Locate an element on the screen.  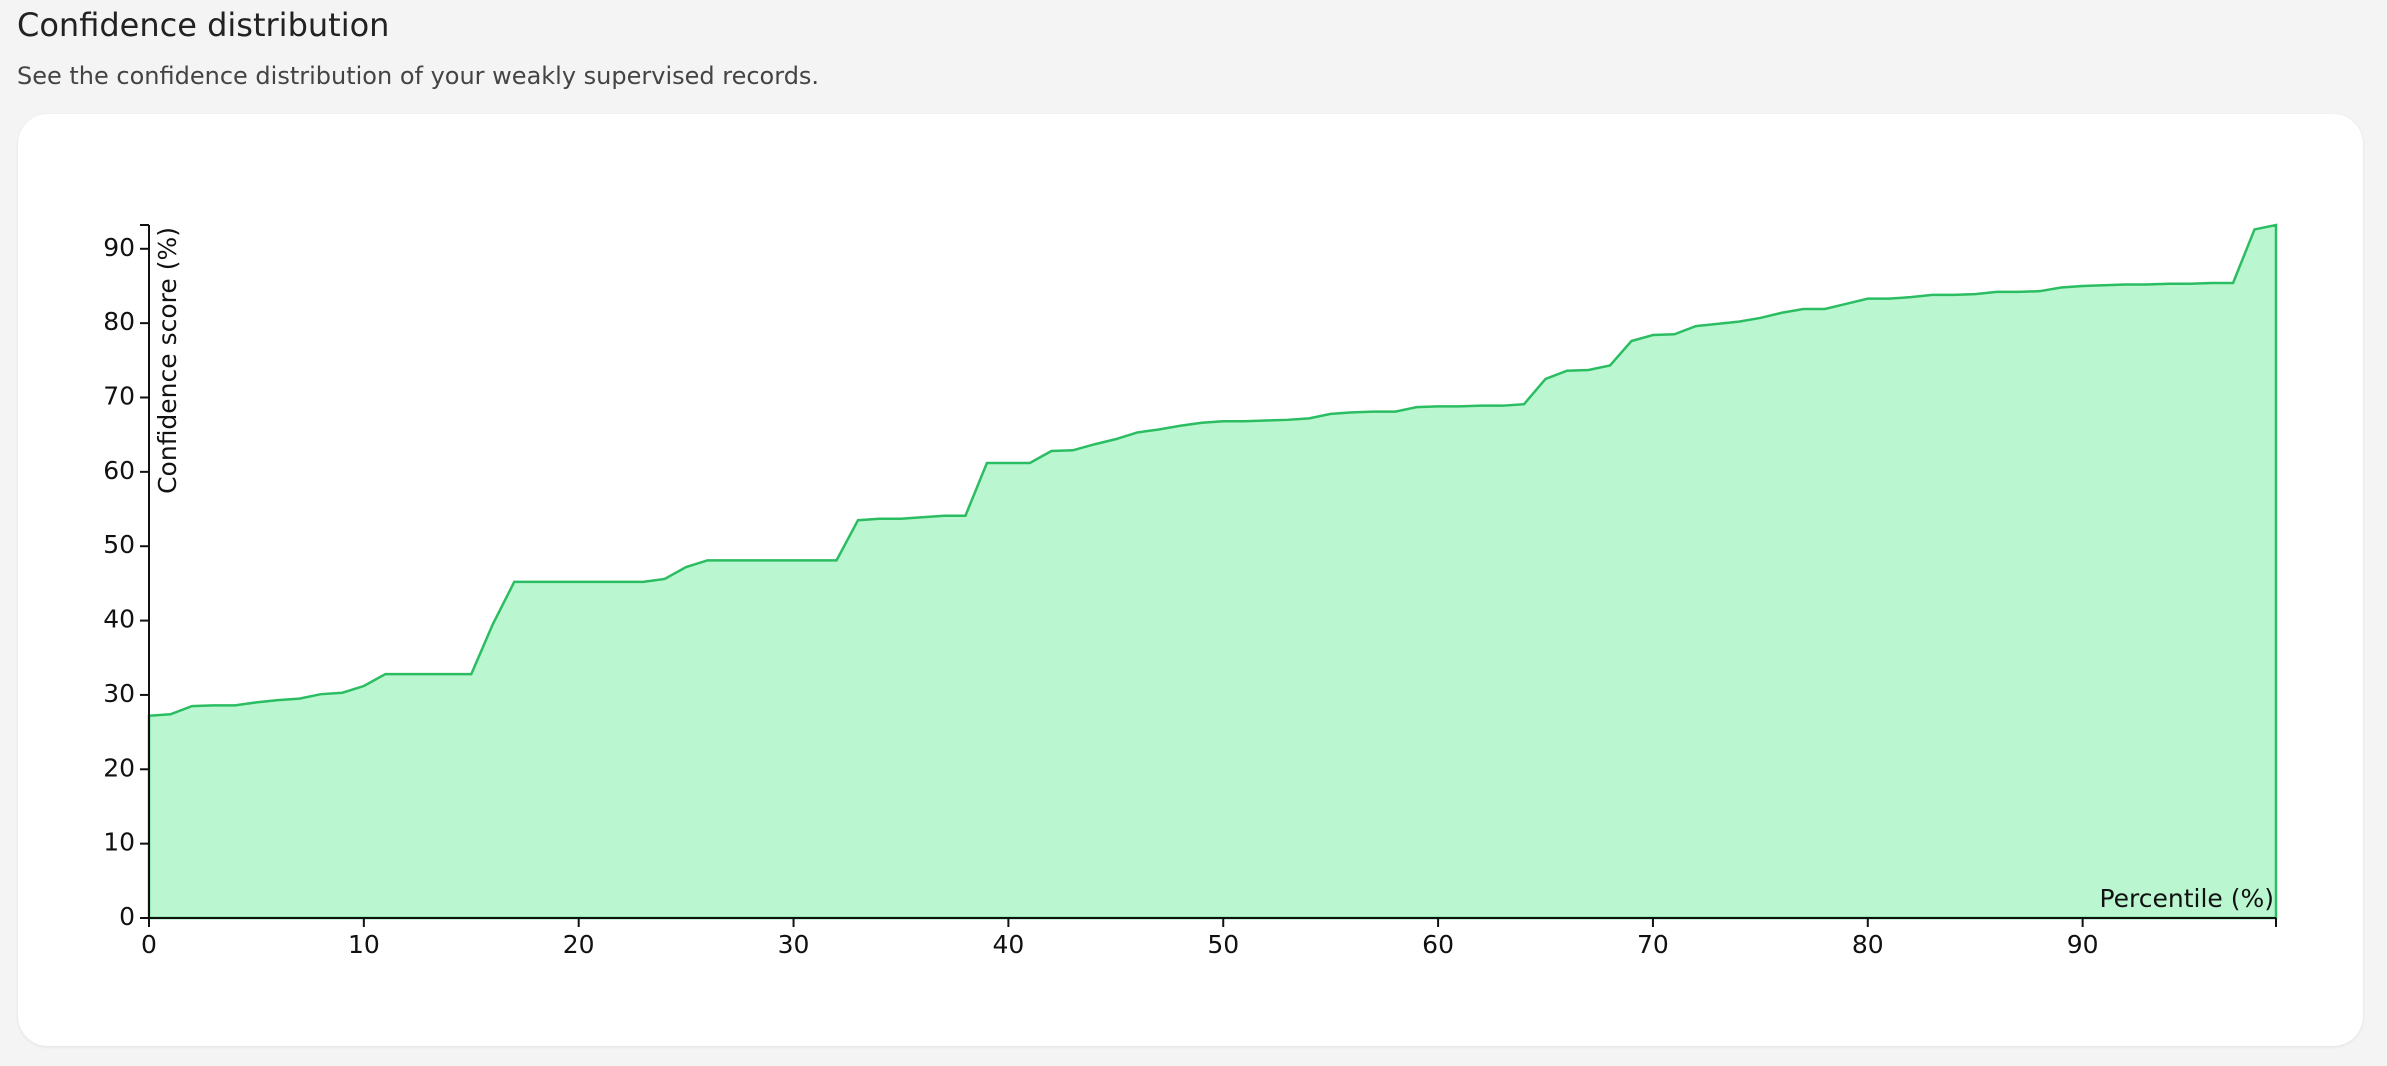
y-tick-label: 20 is located at coordinates (119, 767).